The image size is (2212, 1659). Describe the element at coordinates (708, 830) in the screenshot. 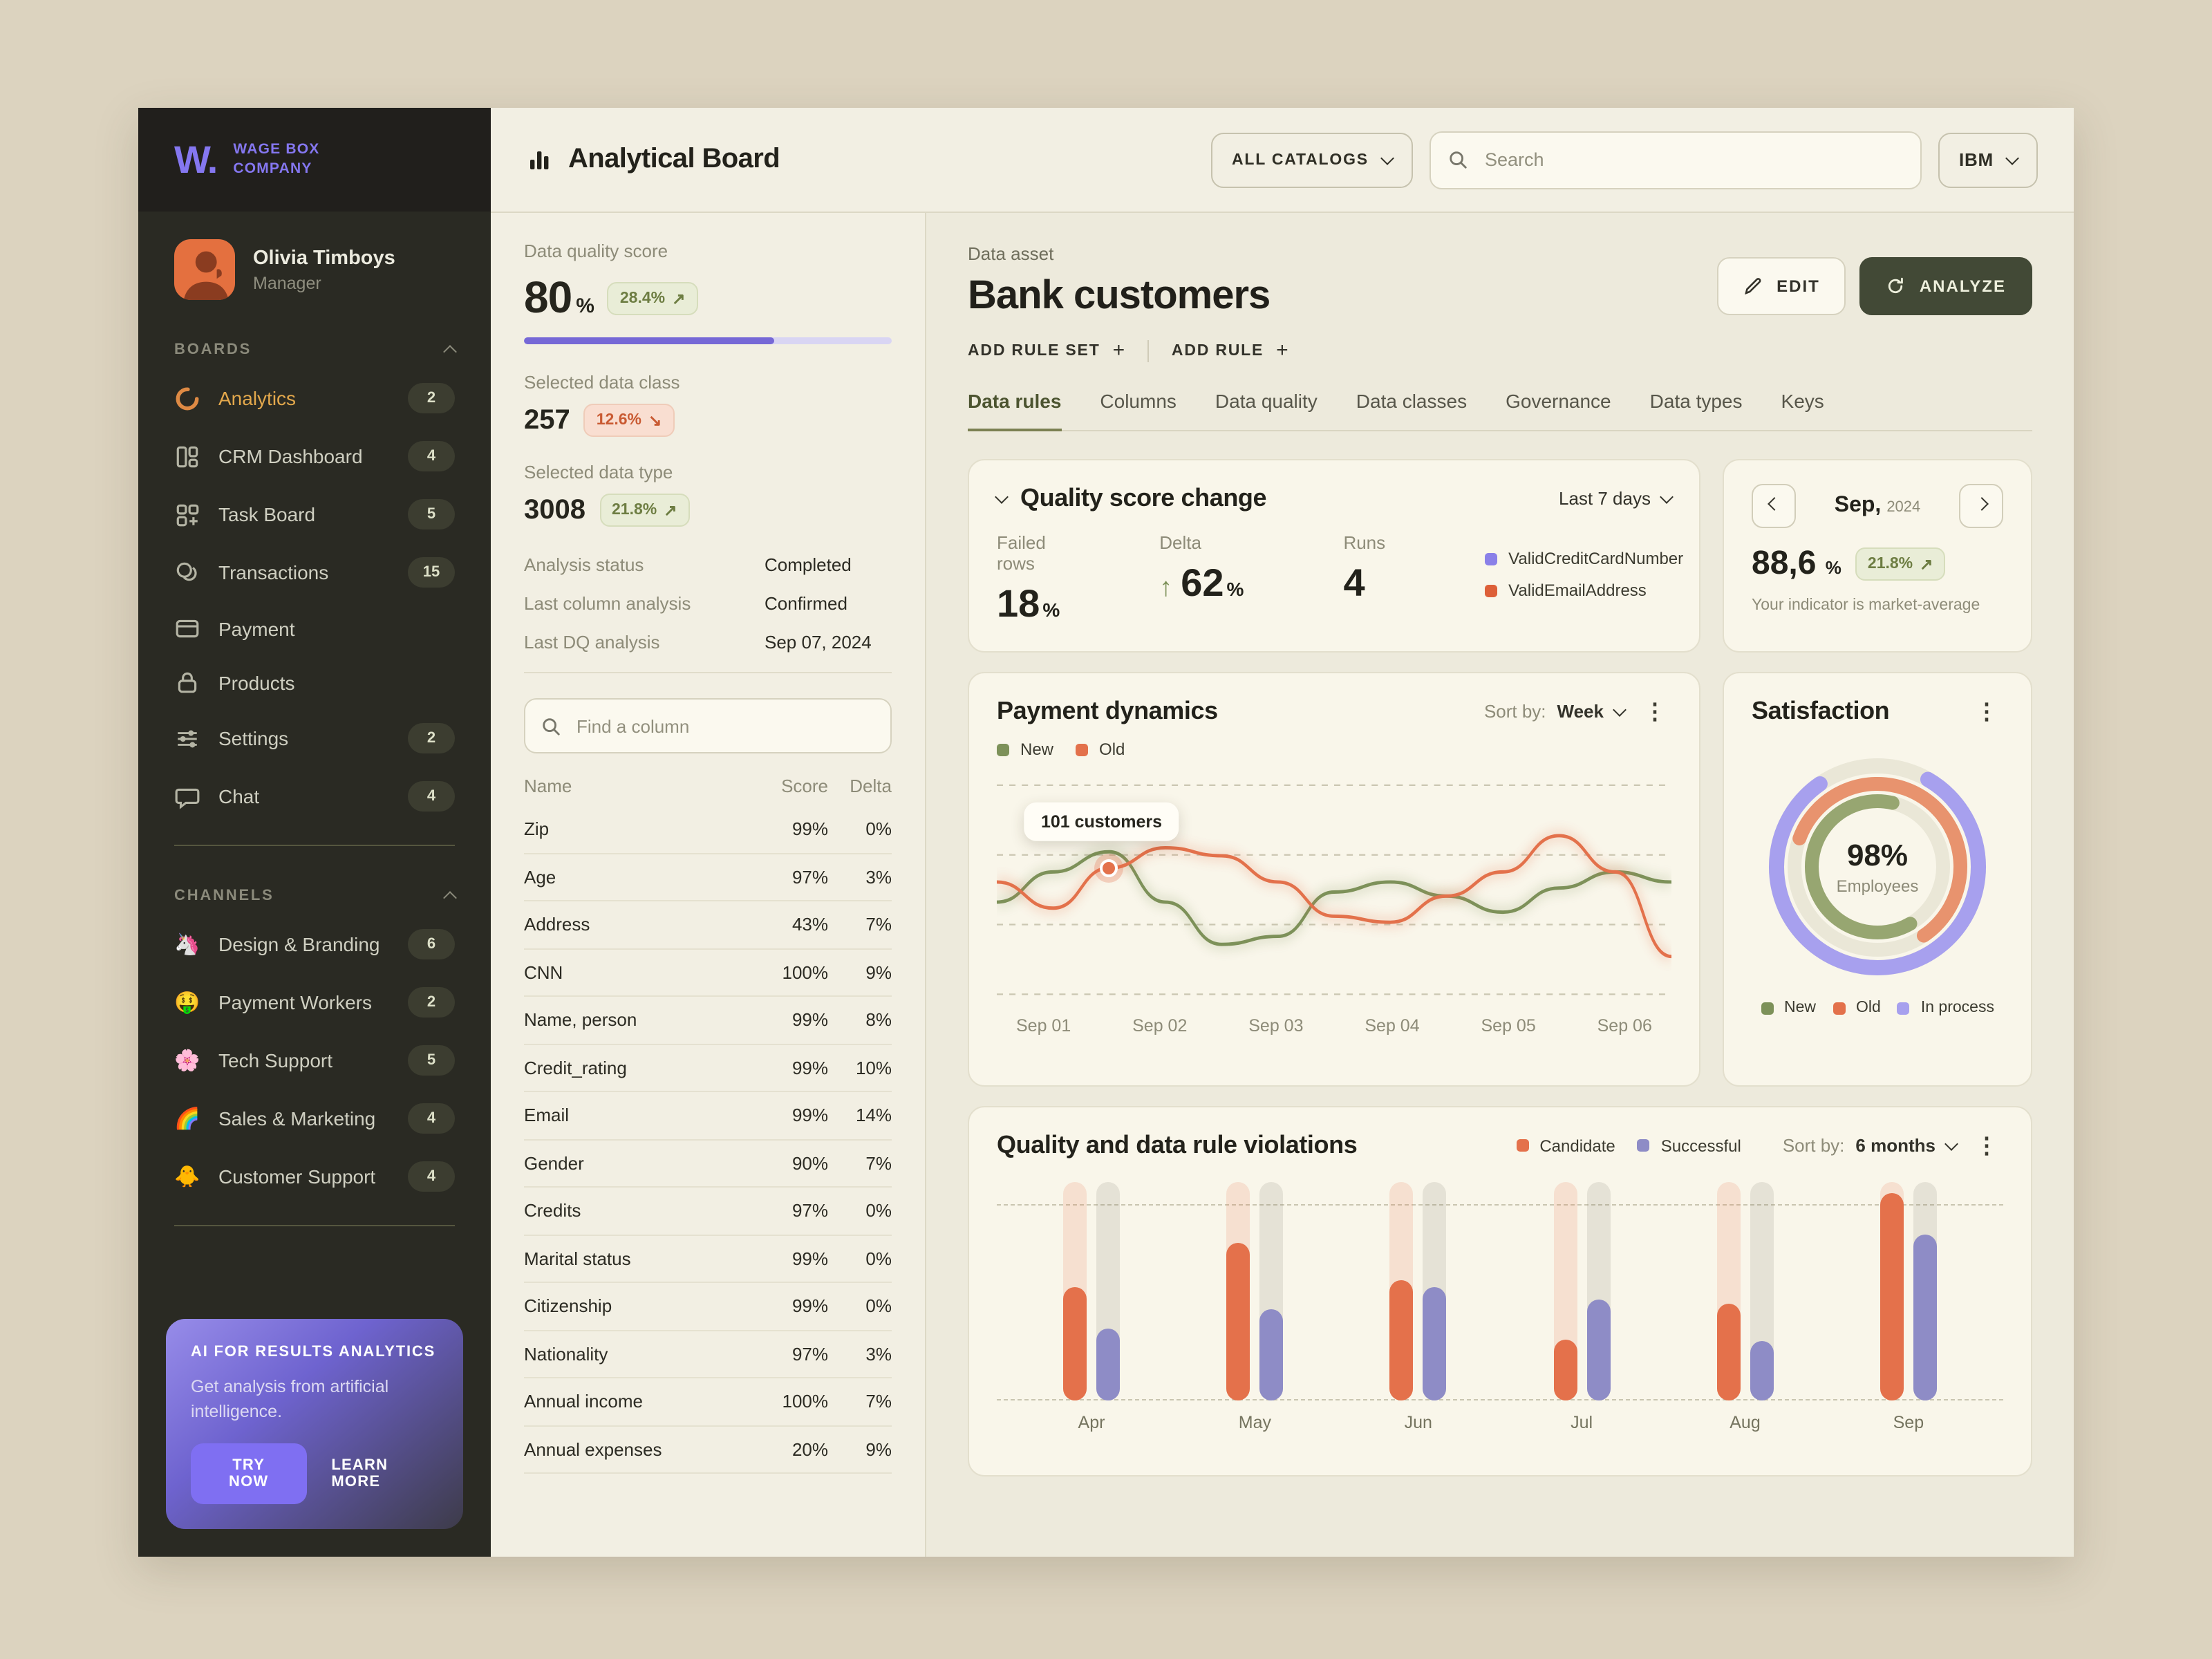

I see `table-row: Zip 99% 0%` at that location.